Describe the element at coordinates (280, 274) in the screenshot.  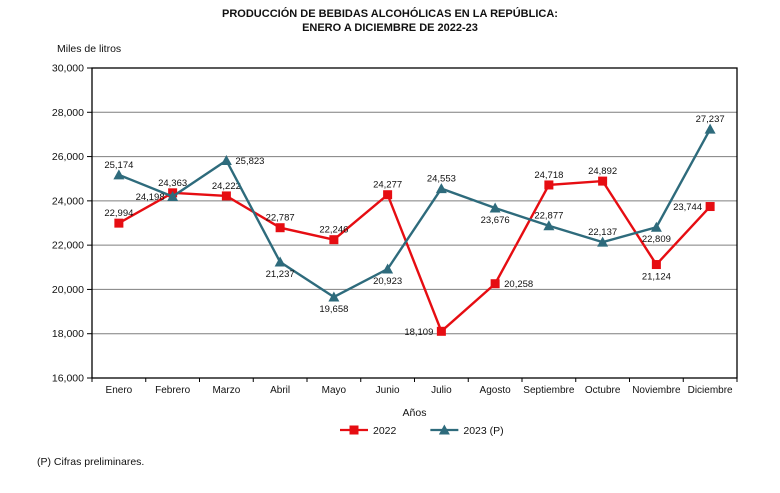
I see `data-point-label: 21,237` at that location.